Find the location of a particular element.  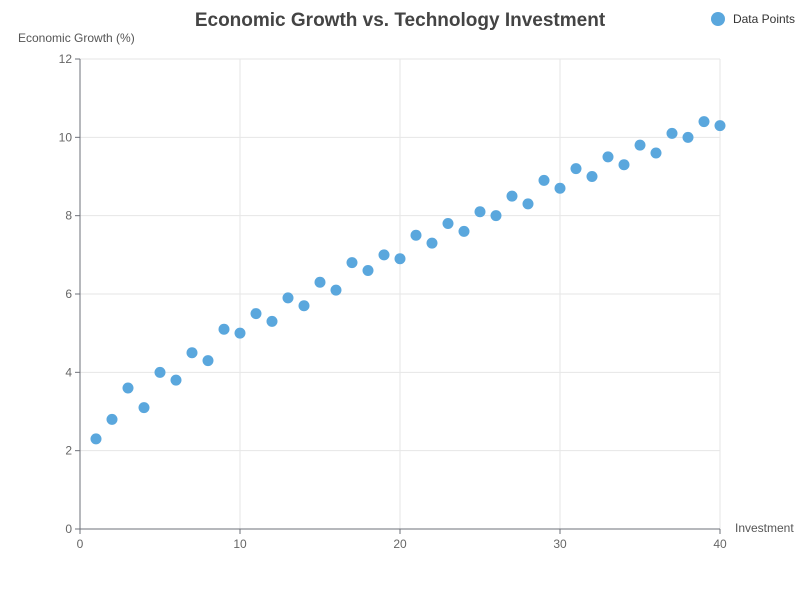

legend: Data Points is located at coordinates (752, 19).